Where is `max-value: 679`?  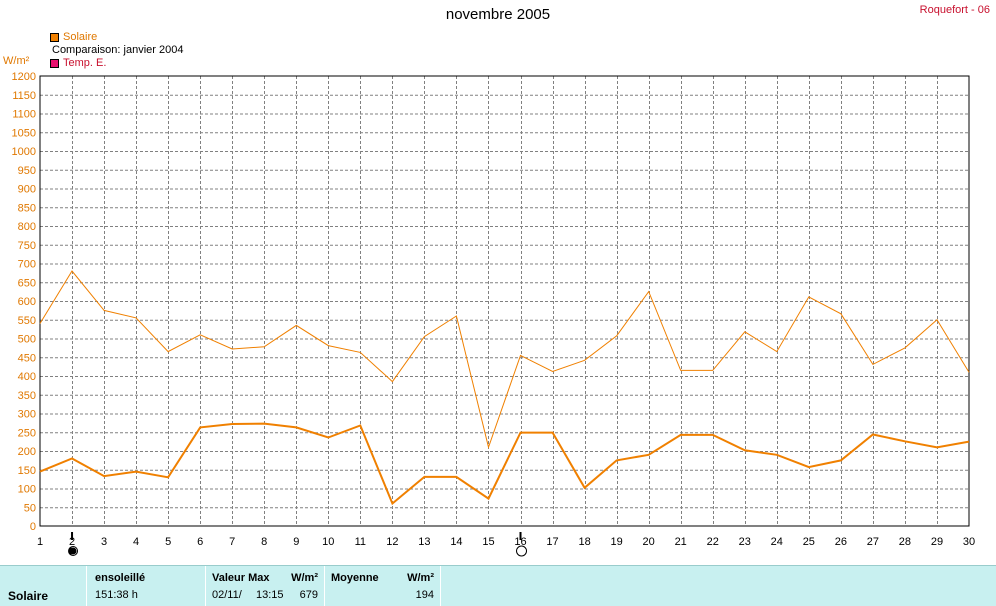 max-value: 679 is located at coordinates (308, 595).